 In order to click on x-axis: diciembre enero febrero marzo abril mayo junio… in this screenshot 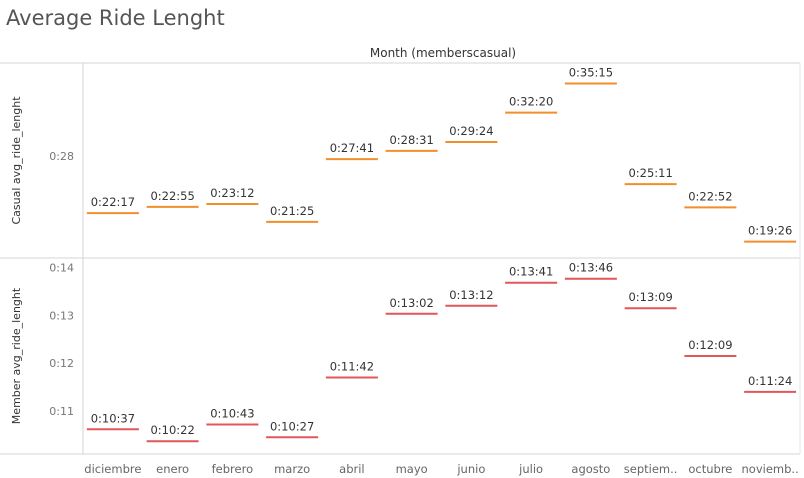, I will do `click(441, 469)`.